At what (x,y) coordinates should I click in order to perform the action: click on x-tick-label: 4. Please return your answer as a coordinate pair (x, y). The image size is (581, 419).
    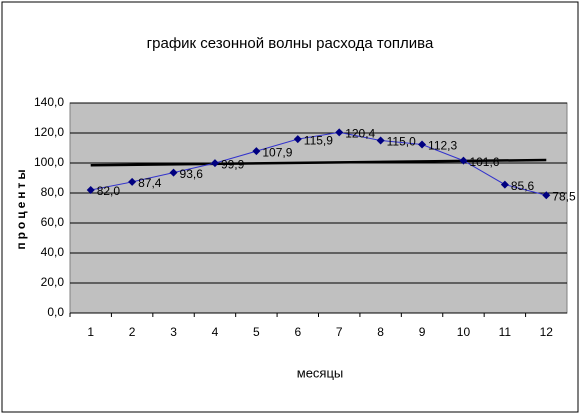
    Looking at the image, I should click on (215, 332).